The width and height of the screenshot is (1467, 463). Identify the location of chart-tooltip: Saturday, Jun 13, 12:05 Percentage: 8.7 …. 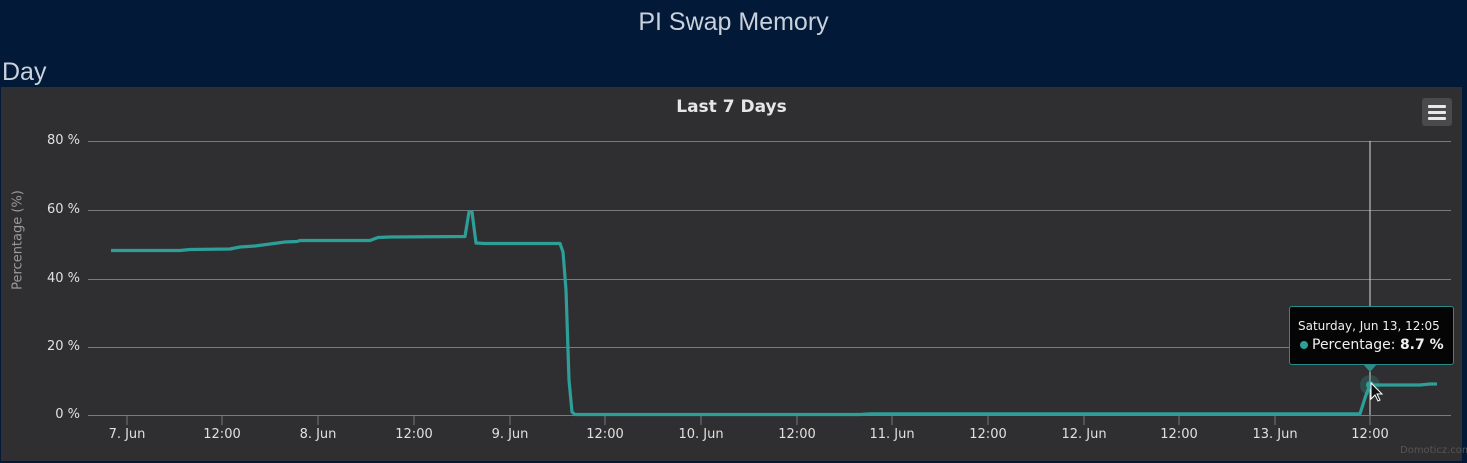
(1371, 335).